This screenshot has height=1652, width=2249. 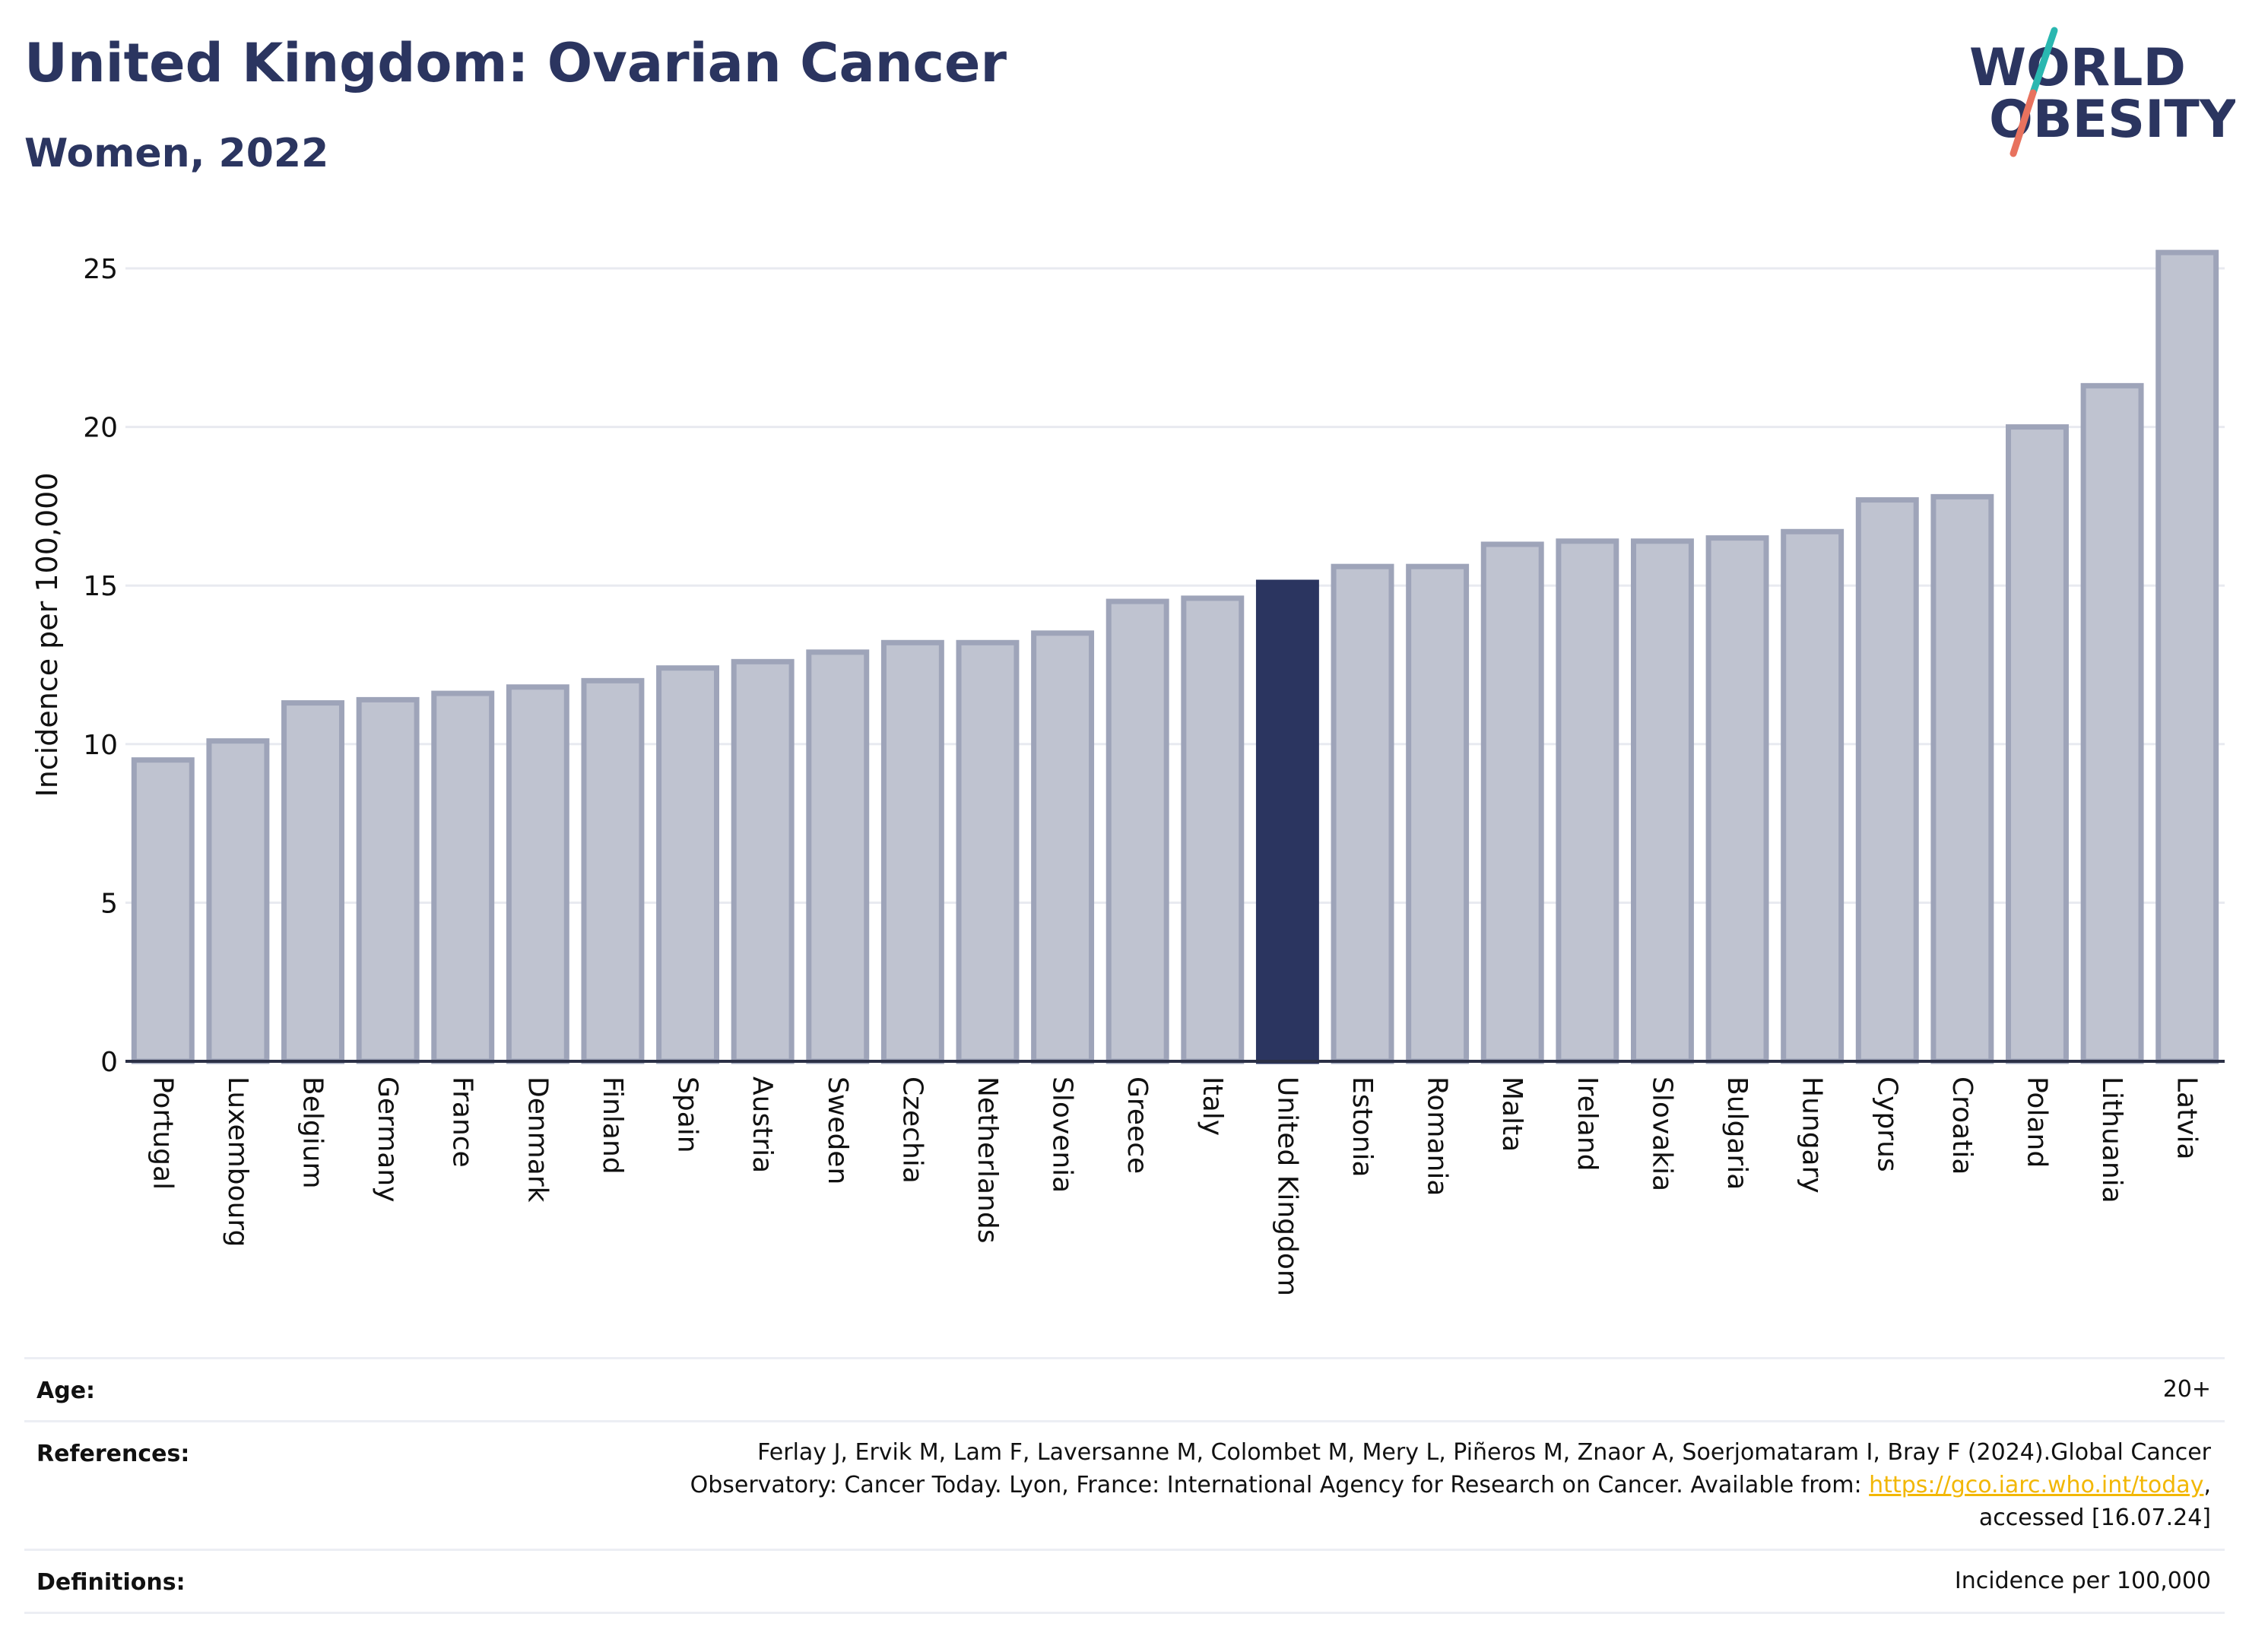 What do you see at coordinates (988, 851) in the screenshot?
I see `bar-netherlands` at bounding box center [988, 851].